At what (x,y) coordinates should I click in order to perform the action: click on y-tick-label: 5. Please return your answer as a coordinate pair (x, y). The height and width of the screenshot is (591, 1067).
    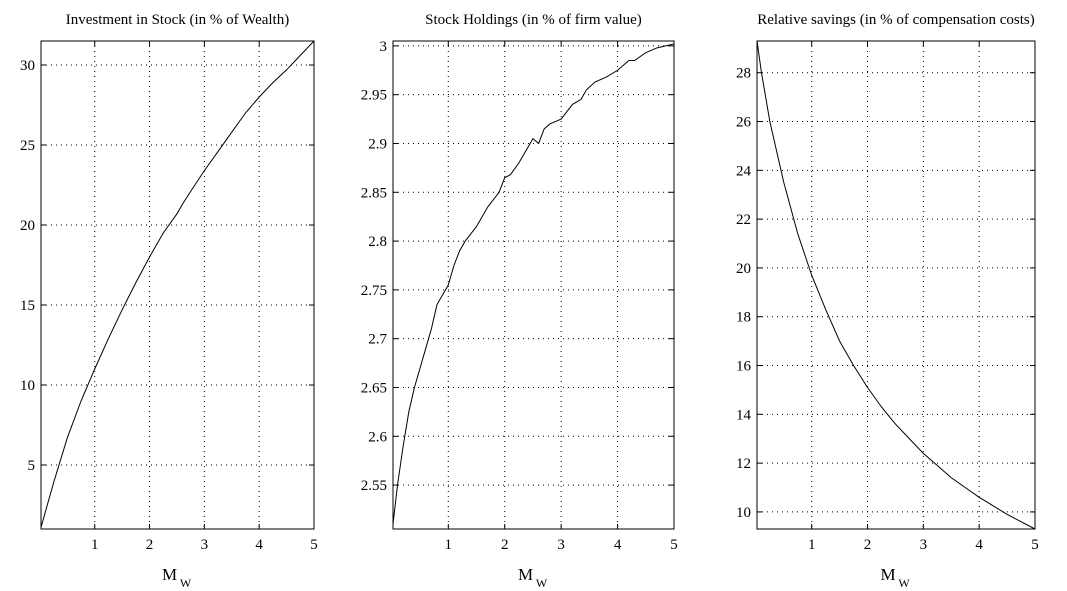
    Looking at the image, I should click on (32, 466).